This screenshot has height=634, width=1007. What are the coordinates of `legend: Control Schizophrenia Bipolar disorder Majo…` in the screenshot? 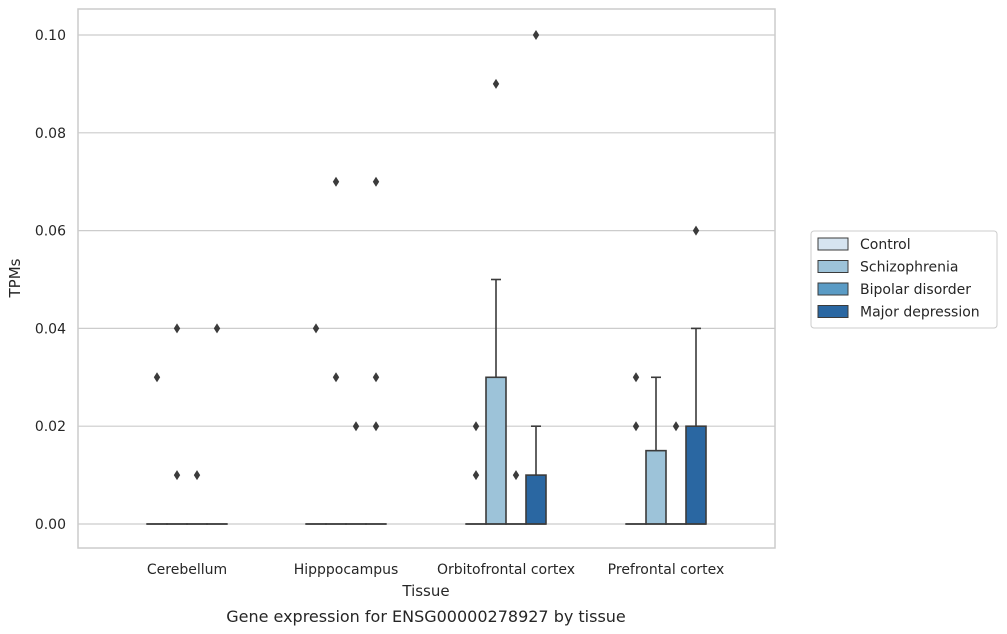 It's located at (904, 279).